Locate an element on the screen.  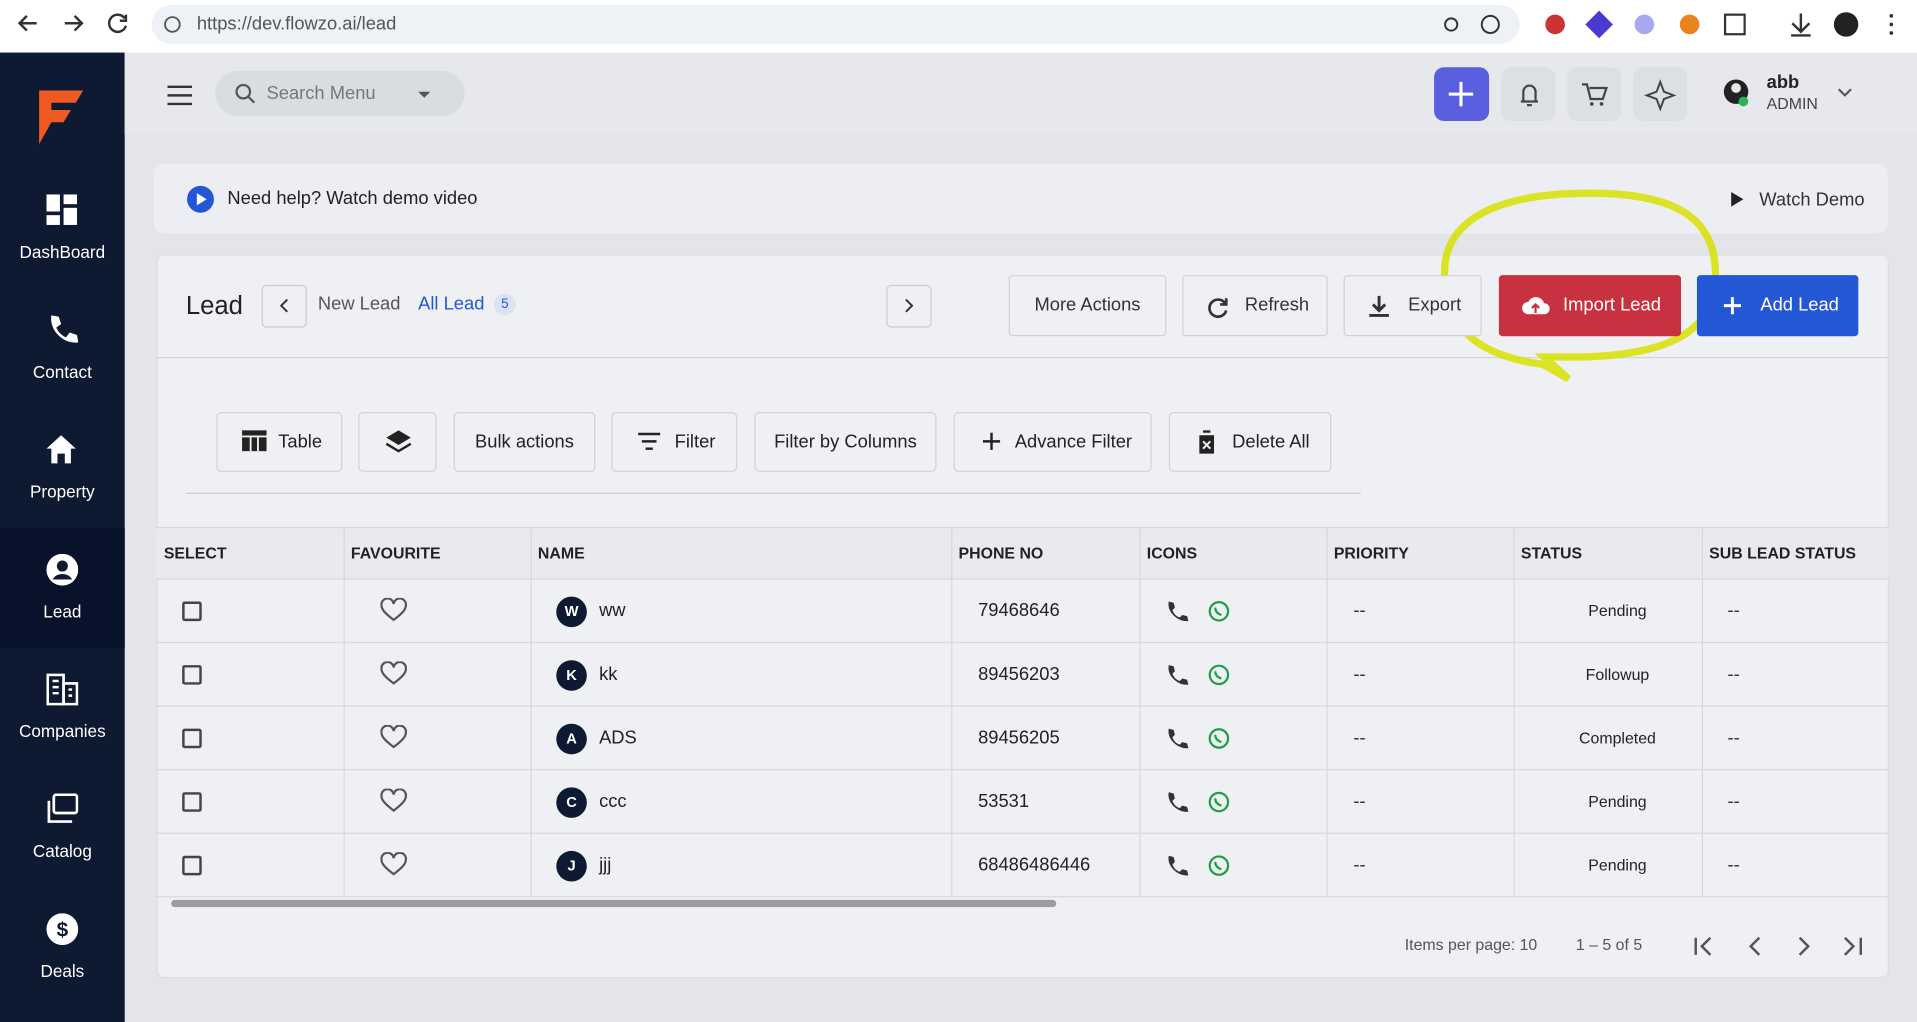
phone: 53531 is located at coordinates (1004, 801).